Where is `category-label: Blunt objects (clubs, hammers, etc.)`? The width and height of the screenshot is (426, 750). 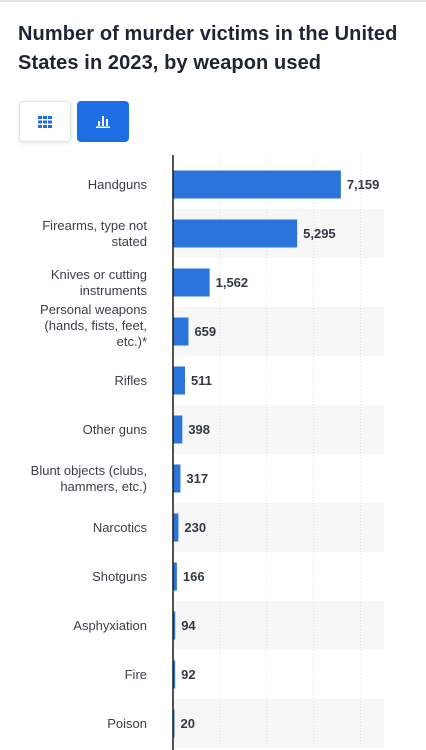 category-label: Blunt objects (clubs, hammers, etc.) is located at coordinates (89, 478).